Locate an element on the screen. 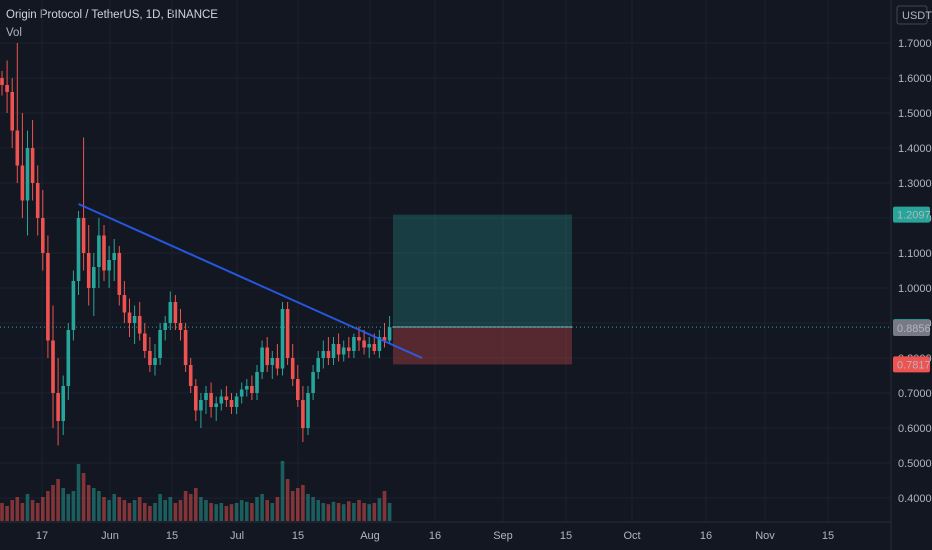  chart-title: Origin Protocol / TetherUS, 1D, BINANCE is located at coordinates (112, 15).